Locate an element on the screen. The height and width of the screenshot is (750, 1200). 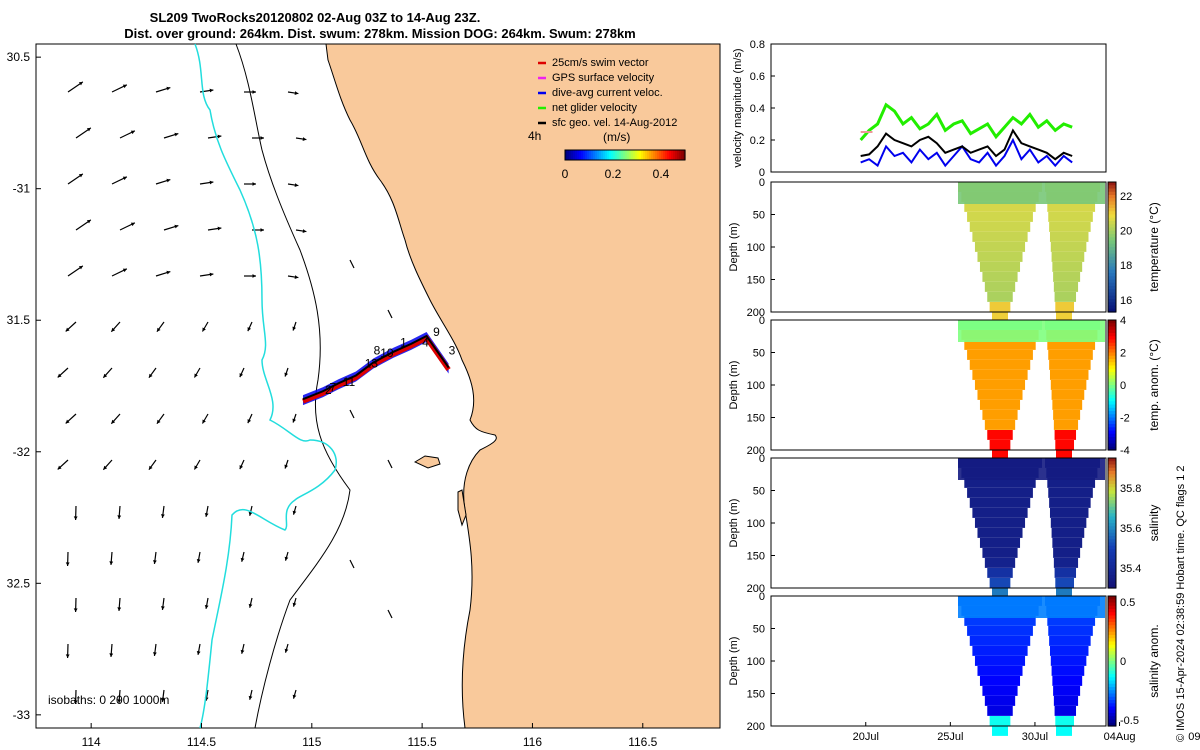
colorbar-tick: 0.2 is located at coordinates (613, 174).